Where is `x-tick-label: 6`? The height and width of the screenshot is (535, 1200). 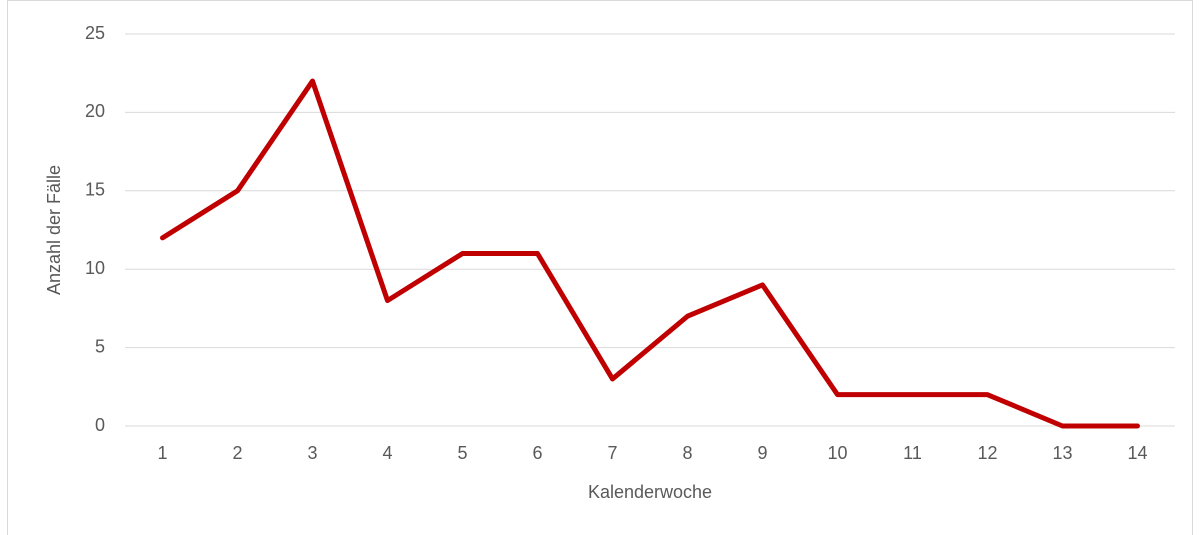 x-tick-label: 6 is located at coordinates (537, 453).